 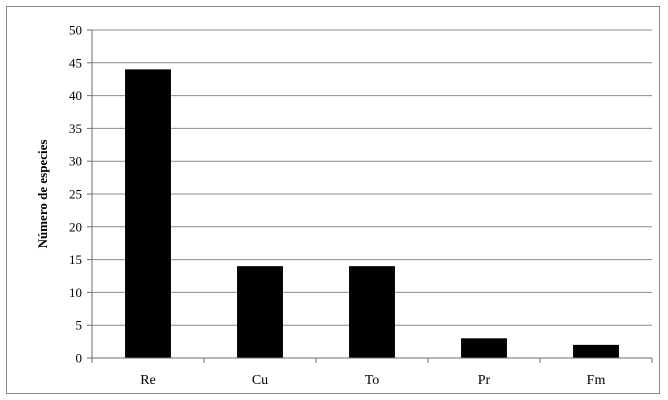 What do you see at coordinates (484, 380) in the screenshot?
I see `x-tick-label: Pr` at bounding box center [484, 380].